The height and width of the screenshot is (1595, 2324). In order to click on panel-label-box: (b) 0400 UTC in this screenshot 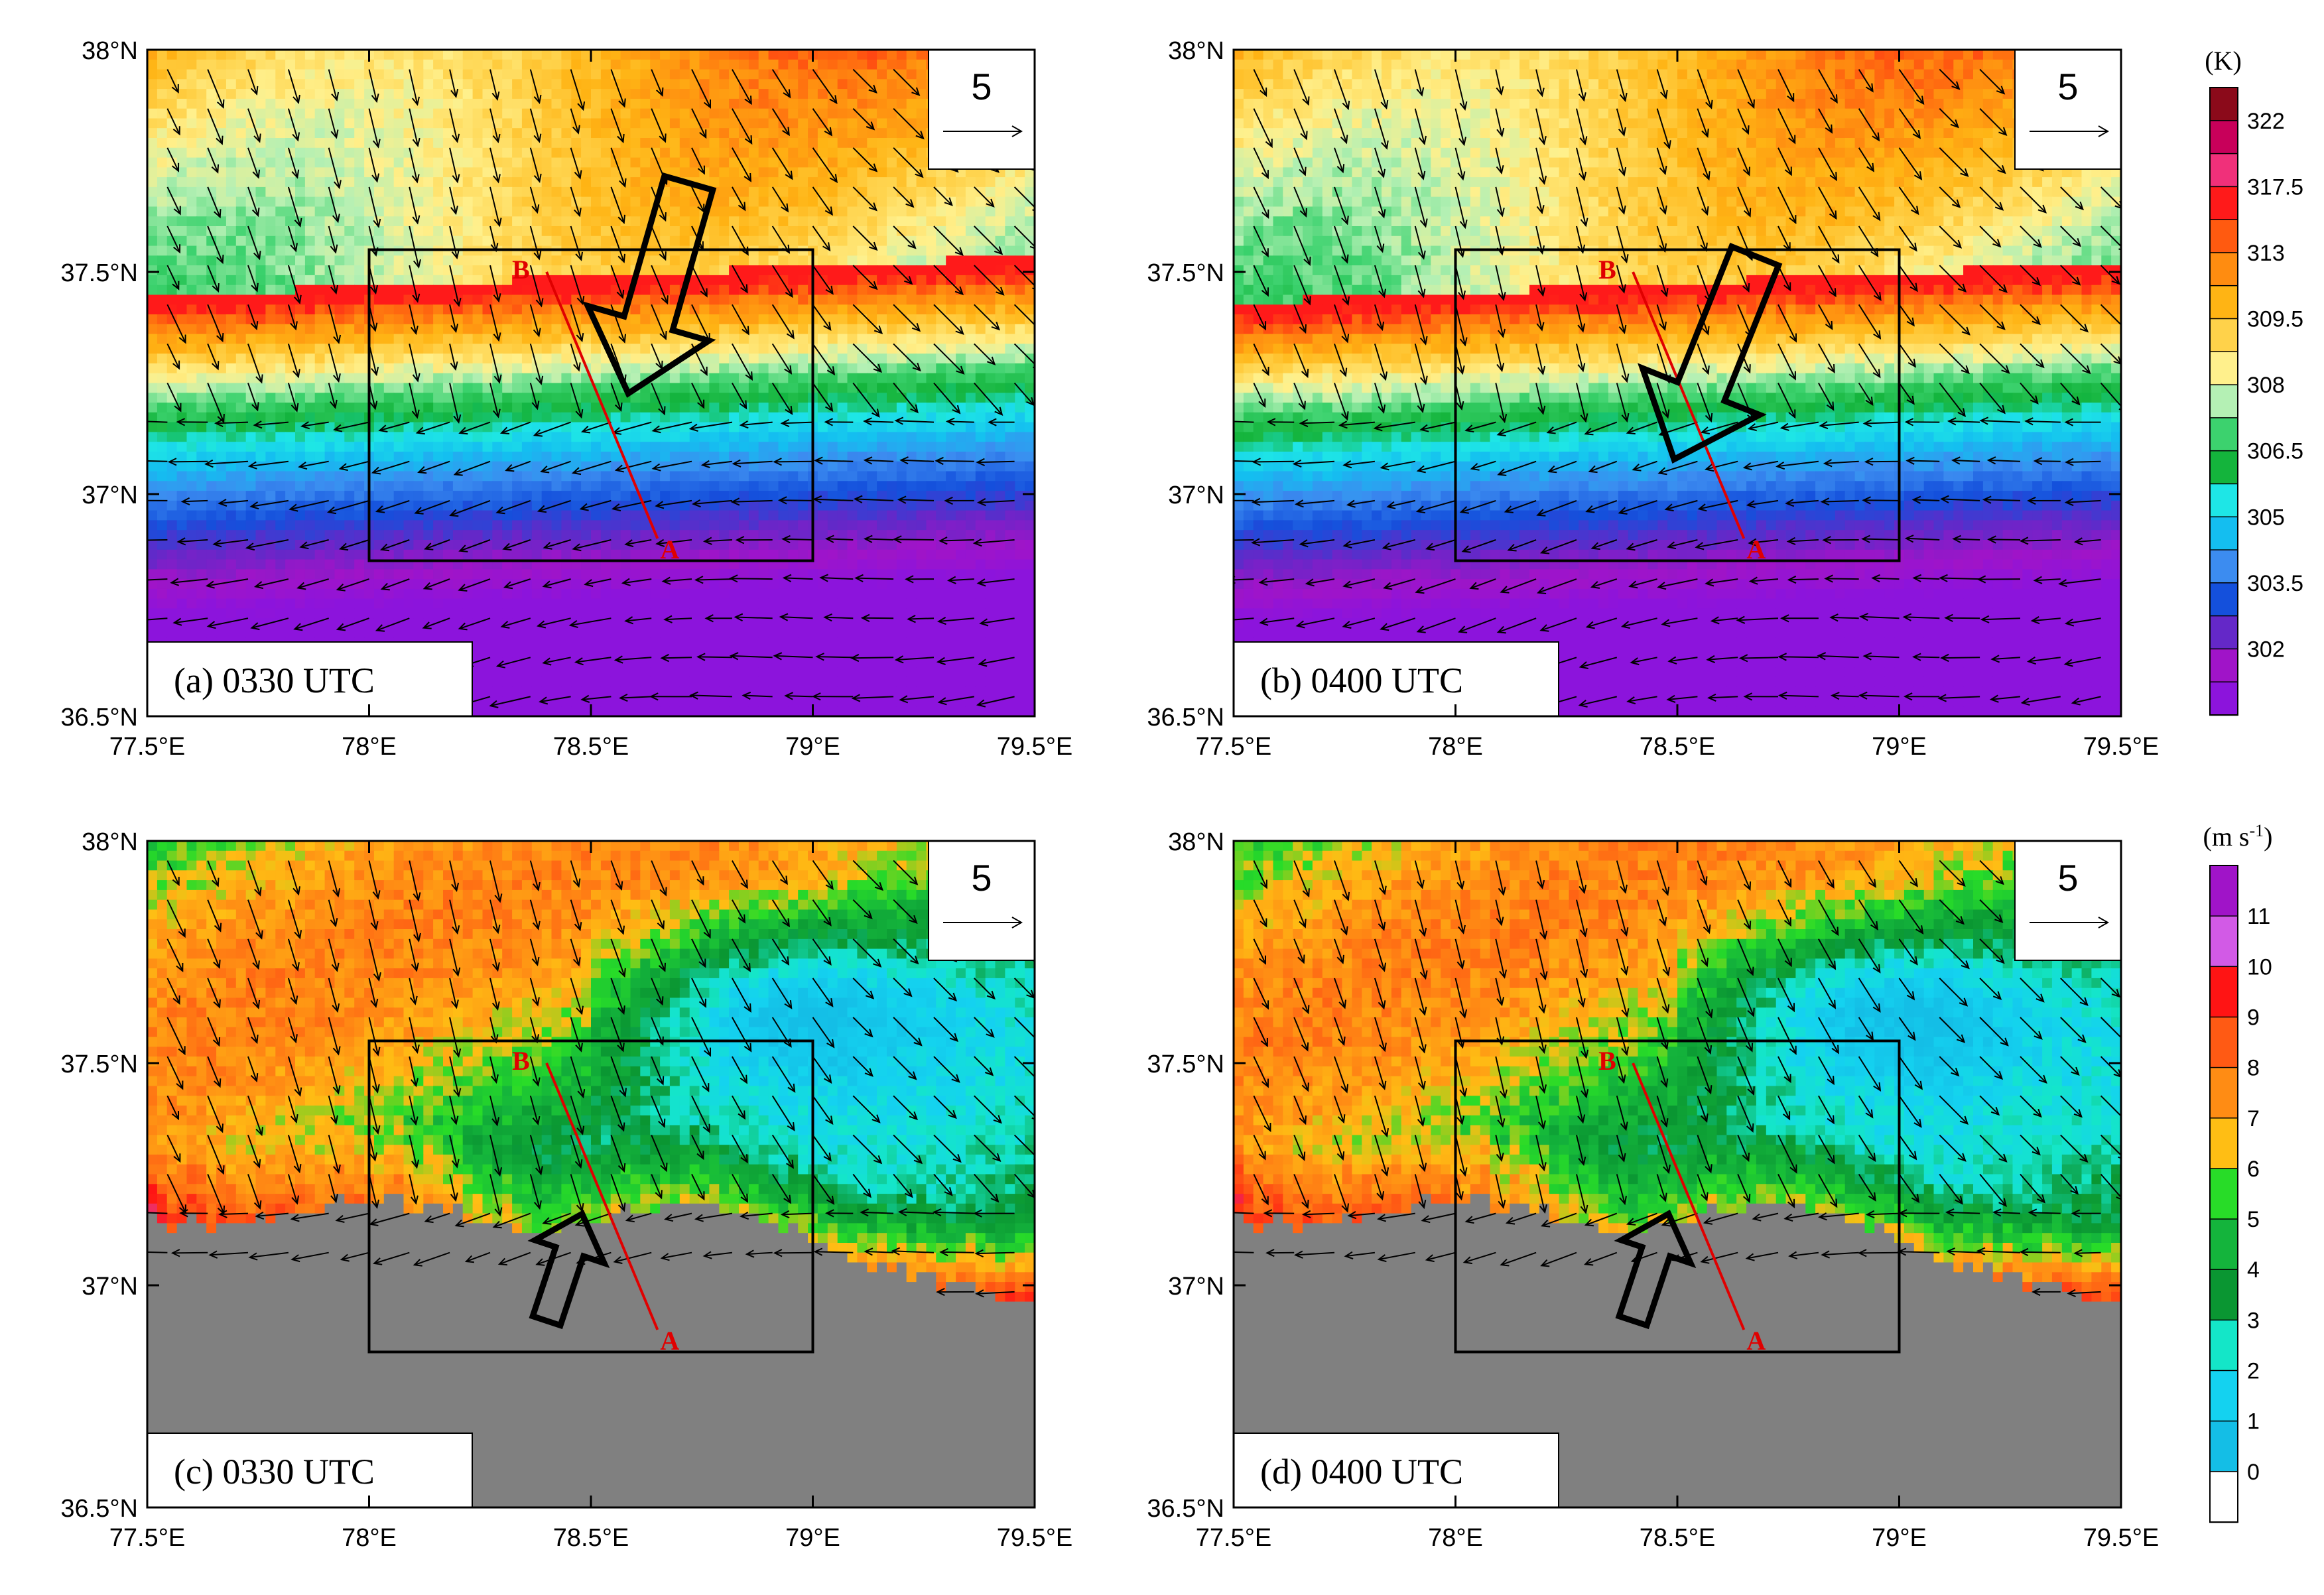, I will do `click(1396, 679)`.